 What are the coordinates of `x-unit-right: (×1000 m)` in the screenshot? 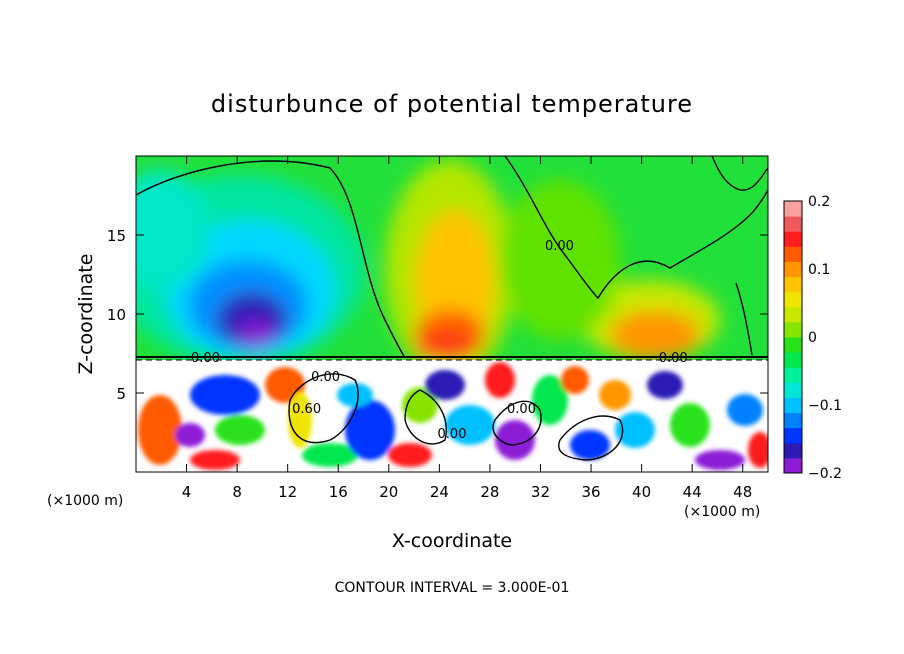 It's located at (722, 512).